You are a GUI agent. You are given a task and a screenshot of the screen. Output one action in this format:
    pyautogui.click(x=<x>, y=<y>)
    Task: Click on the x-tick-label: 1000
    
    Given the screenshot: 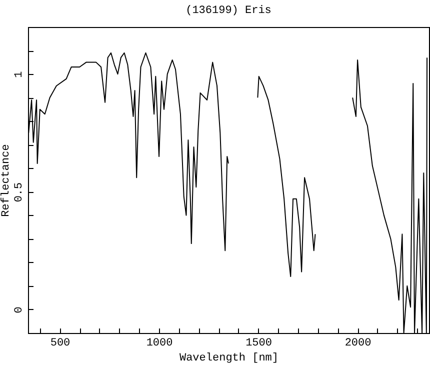 What is the action you would take?
    pyautogui.click(x=159, y=344)
    